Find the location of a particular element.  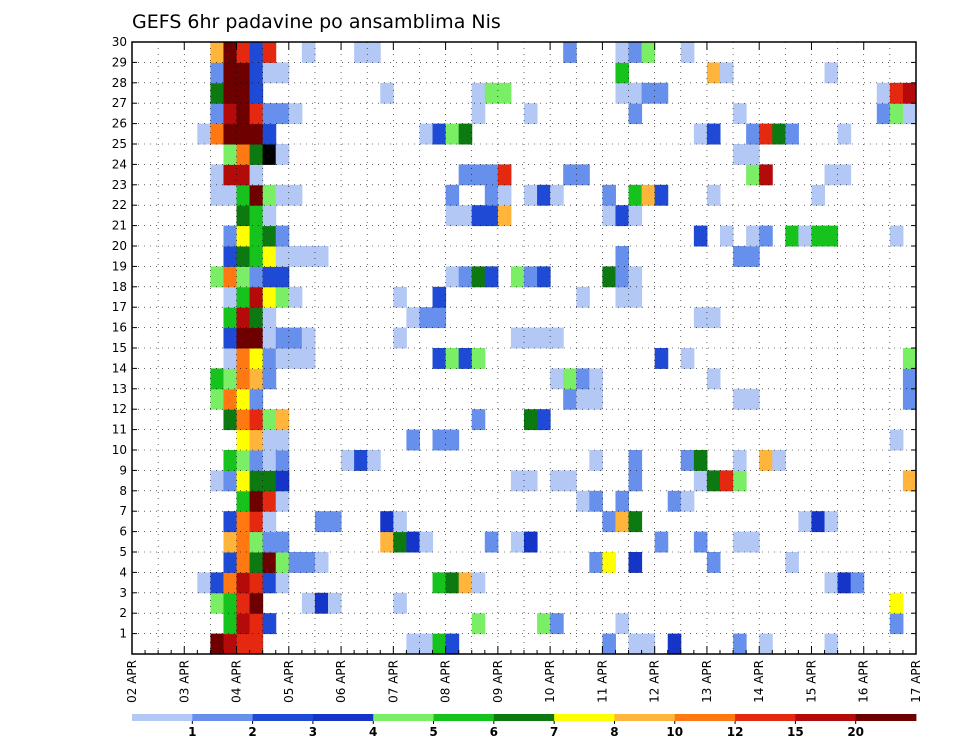

y-tick-label: 5 is located at coordinates (123, 552).